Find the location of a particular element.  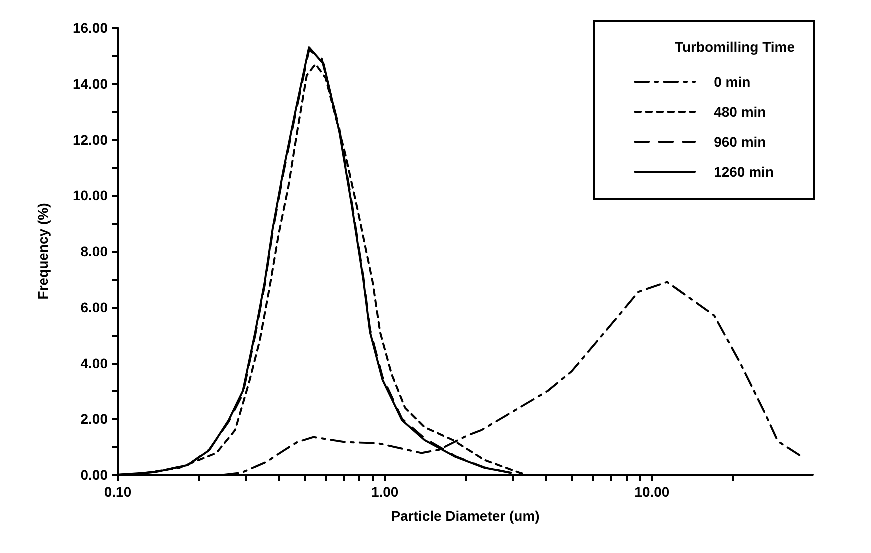

y-tick-label: 4.00 is located at coordinates (94, 363).